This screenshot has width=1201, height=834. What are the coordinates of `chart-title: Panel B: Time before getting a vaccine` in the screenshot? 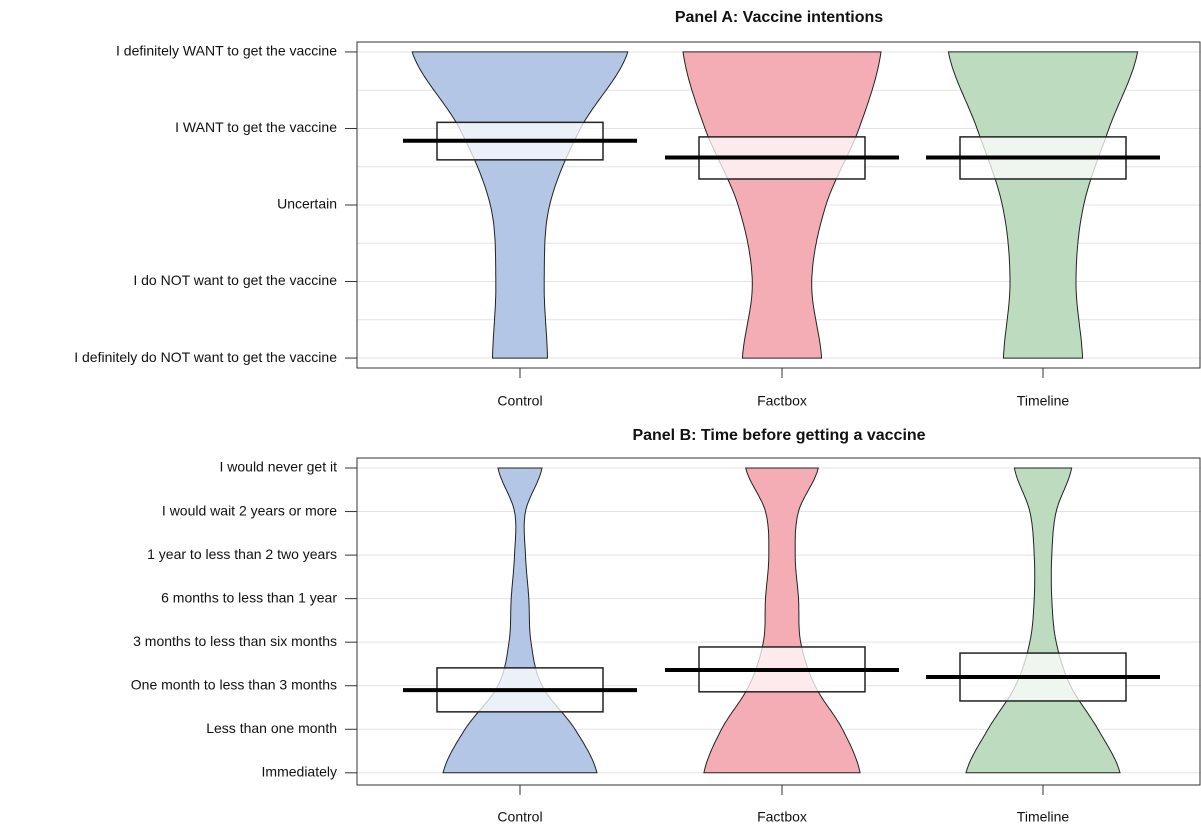 It's located at (778, 435).